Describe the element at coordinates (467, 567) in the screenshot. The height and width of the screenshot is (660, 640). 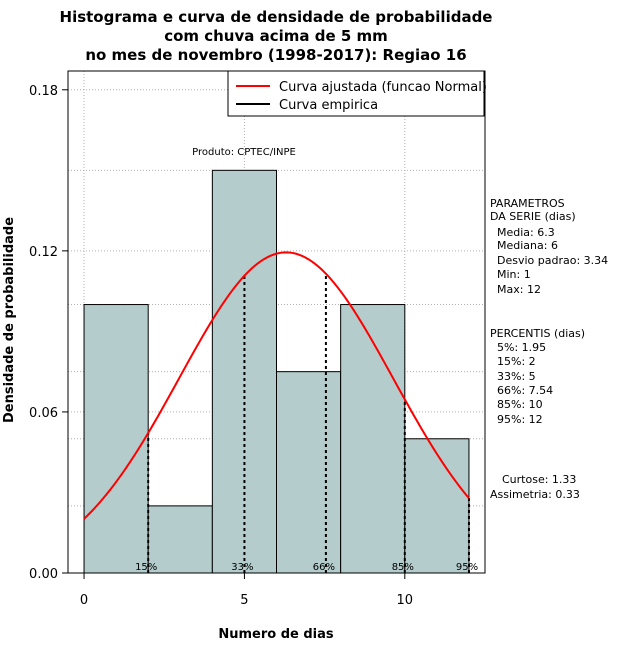
I see `percentile-label-4: 95%` at that location.